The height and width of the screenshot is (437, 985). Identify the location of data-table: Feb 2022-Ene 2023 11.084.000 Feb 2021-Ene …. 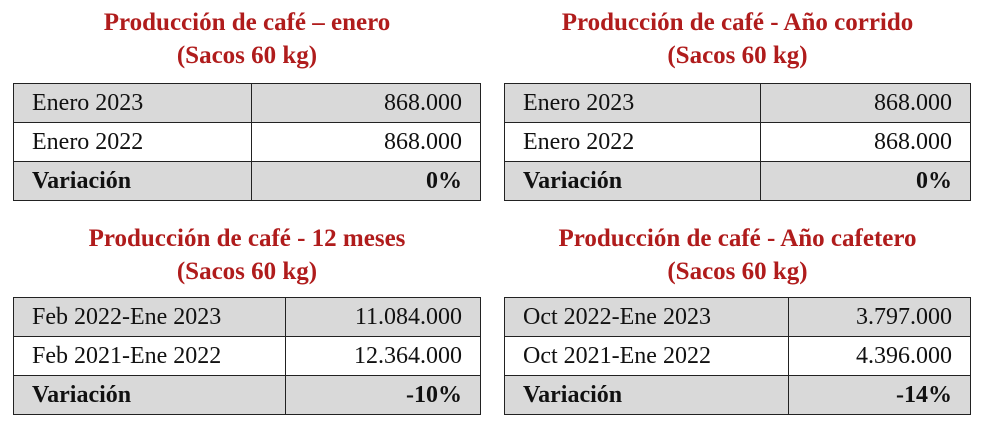
(247, 356).